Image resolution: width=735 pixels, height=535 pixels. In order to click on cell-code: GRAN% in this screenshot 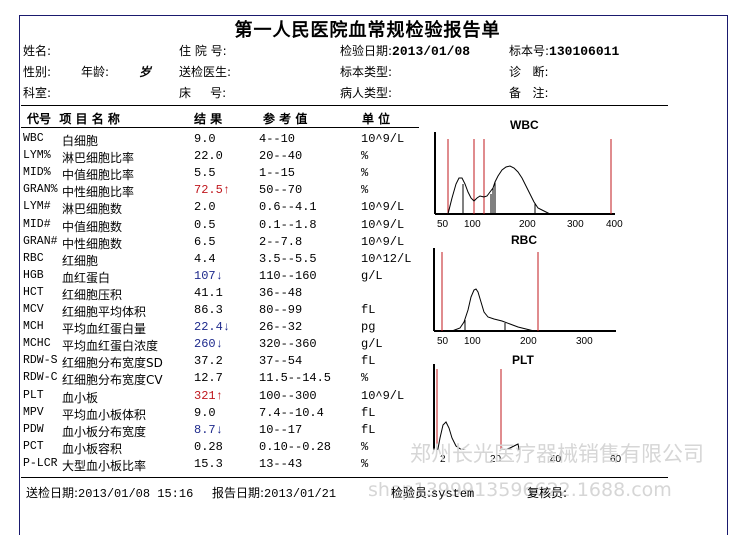, I will do `click(40, 190)`.